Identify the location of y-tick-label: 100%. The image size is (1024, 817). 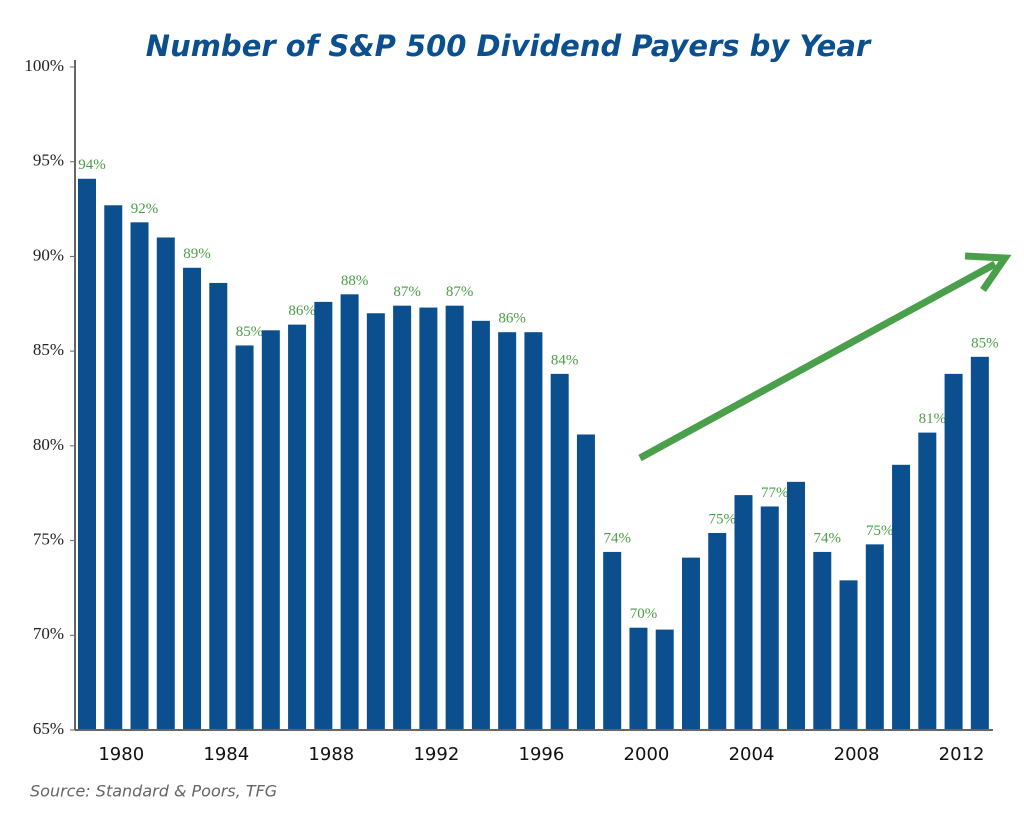
(44, 65).